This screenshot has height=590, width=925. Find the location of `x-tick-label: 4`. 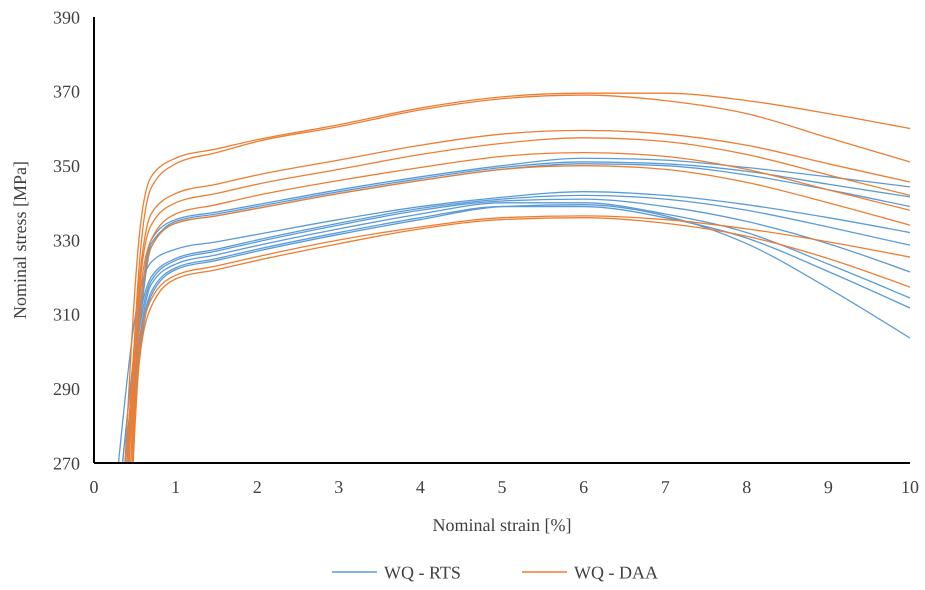

x-tick-label: 4 is located at coordinates (420, 487).